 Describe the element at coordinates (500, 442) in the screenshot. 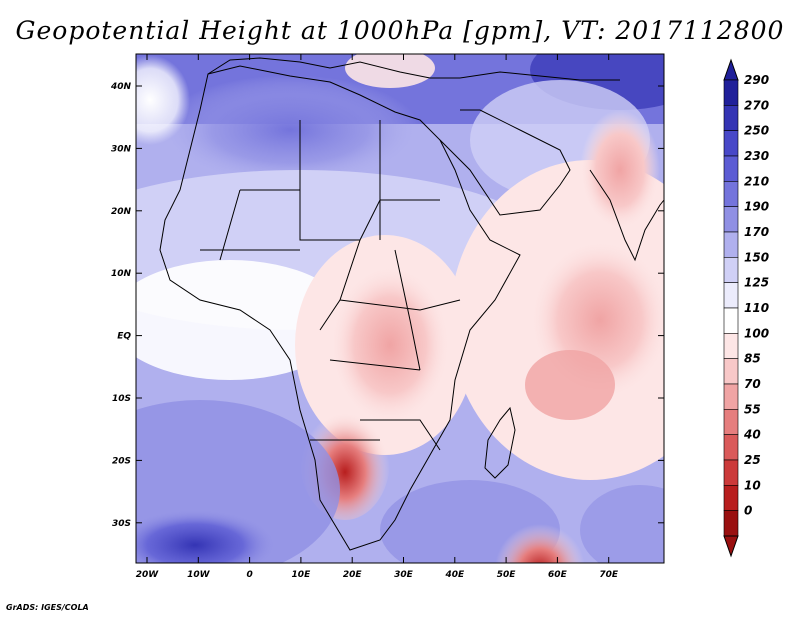

I see `madagascar` at that location.